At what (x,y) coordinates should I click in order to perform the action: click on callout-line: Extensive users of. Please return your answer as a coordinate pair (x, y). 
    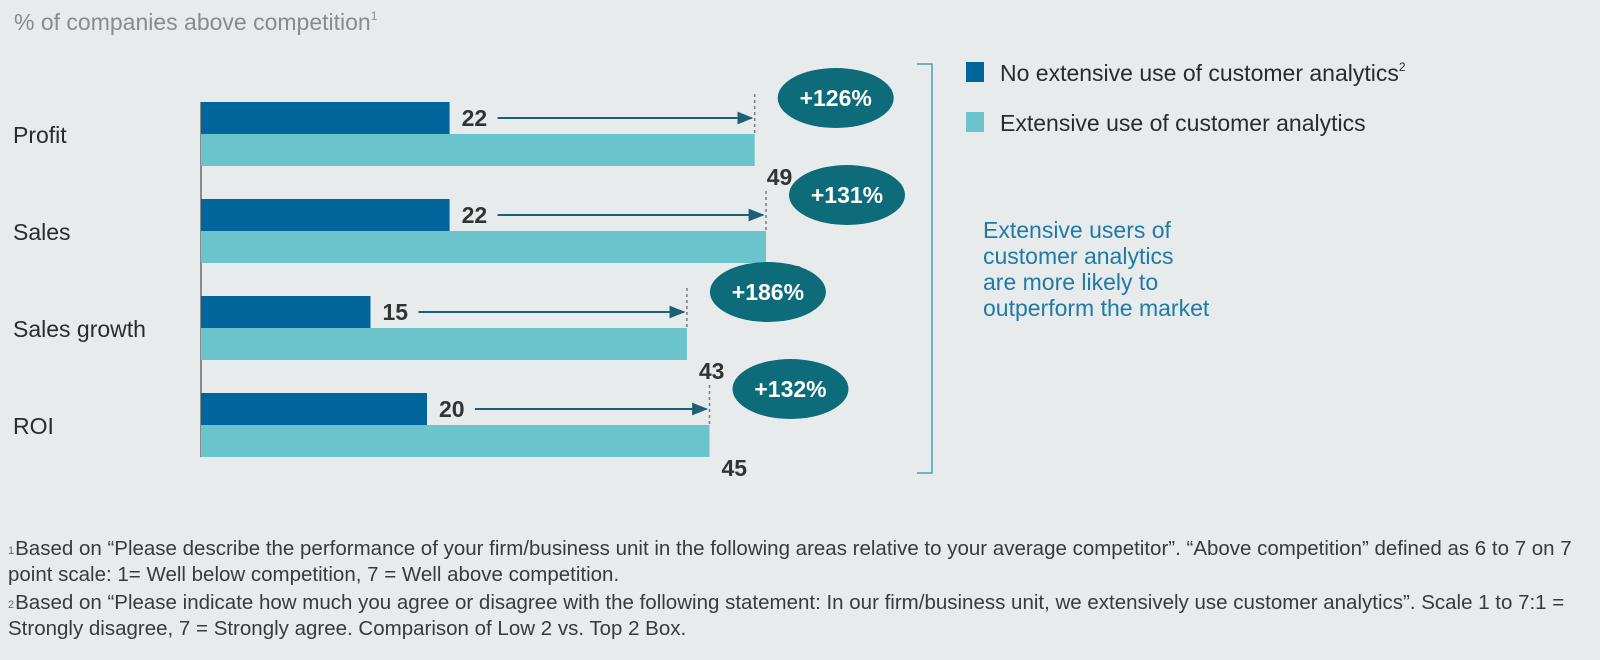
    Looking at the image, I should click on (1077, 230).